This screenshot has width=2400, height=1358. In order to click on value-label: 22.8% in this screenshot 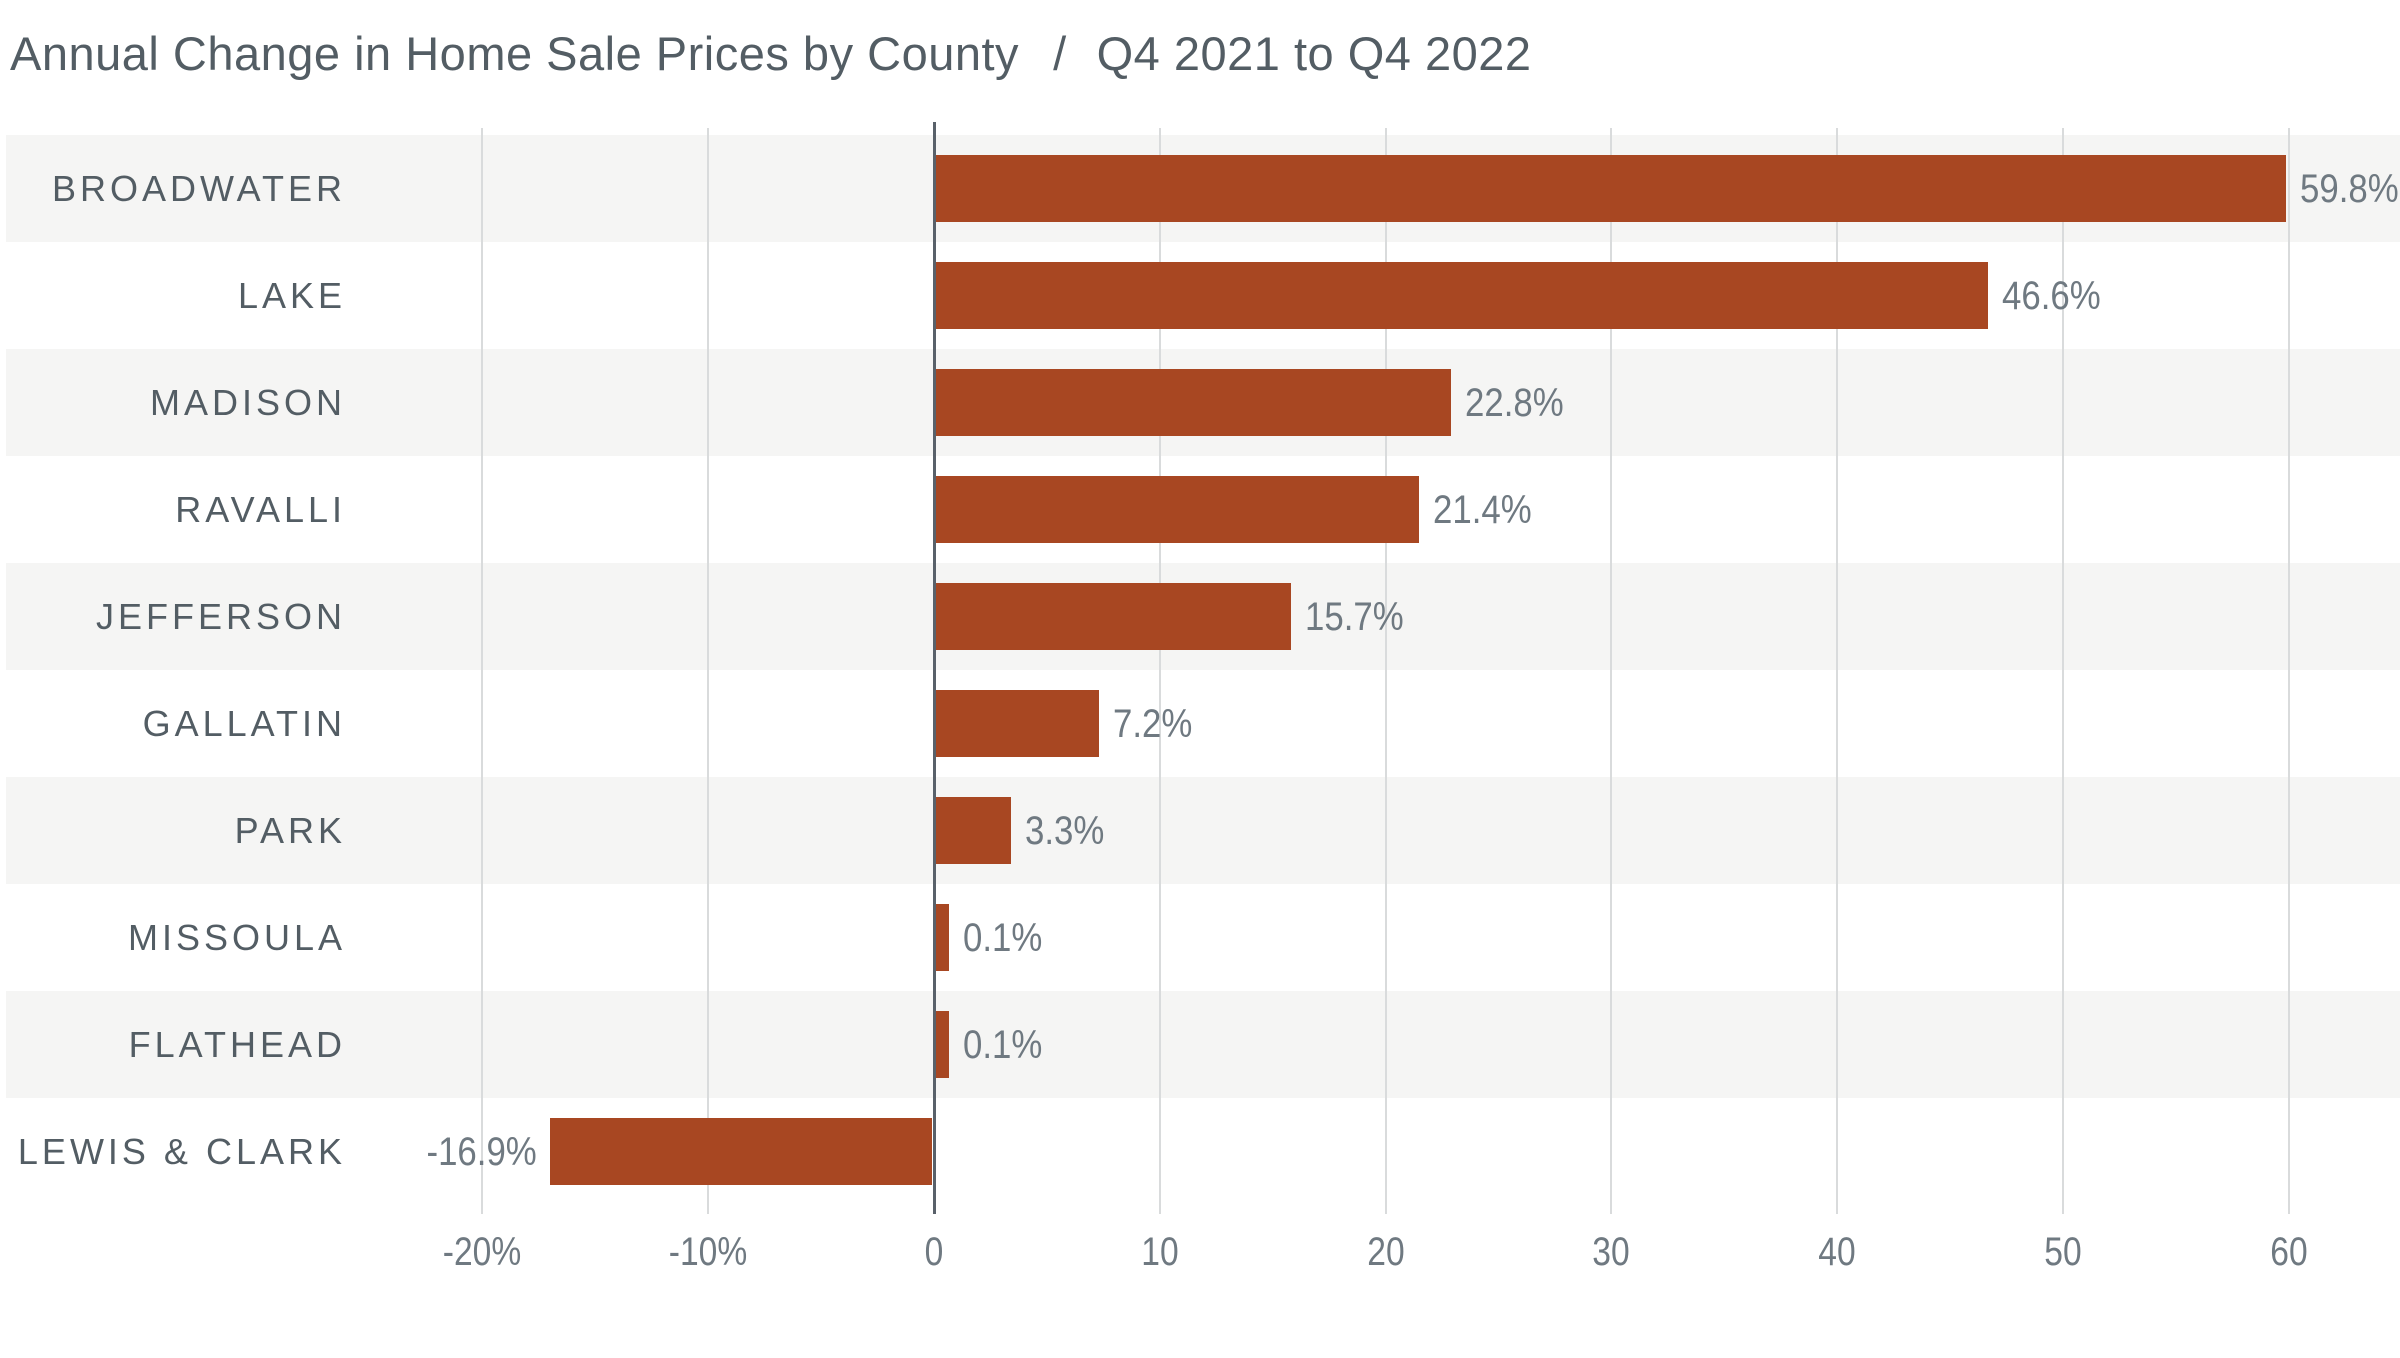, I will do `click(1514, 402)`.